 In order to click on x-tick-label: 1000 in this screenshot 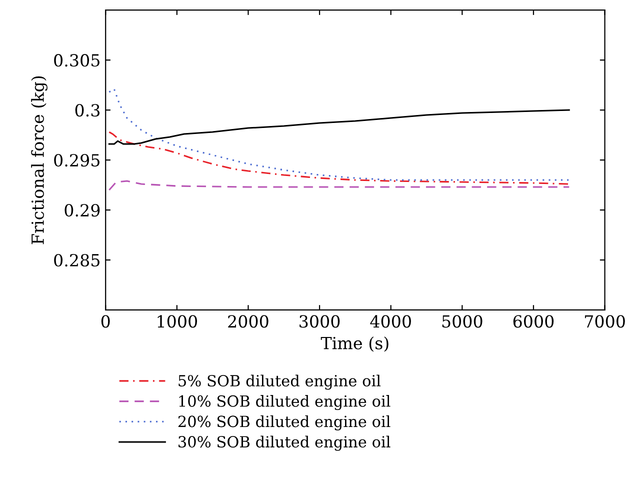, I will do `click(178, 321)`.